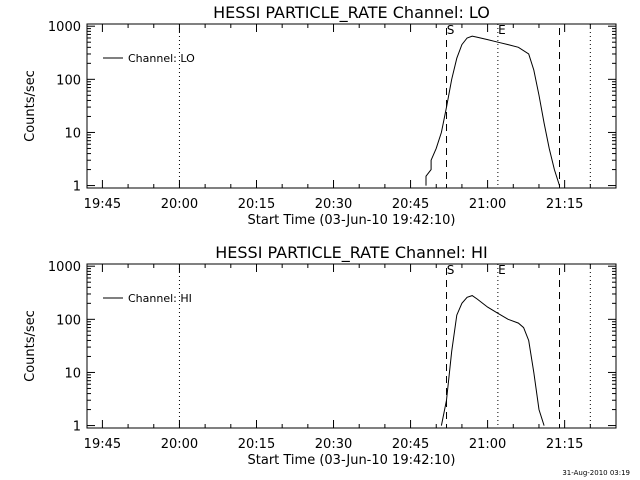  Describe the element at coordinates (351, 13) in the screenshot. I see `chart-title: HESSI PARTICLE_RATE Channel: LO` at that location.